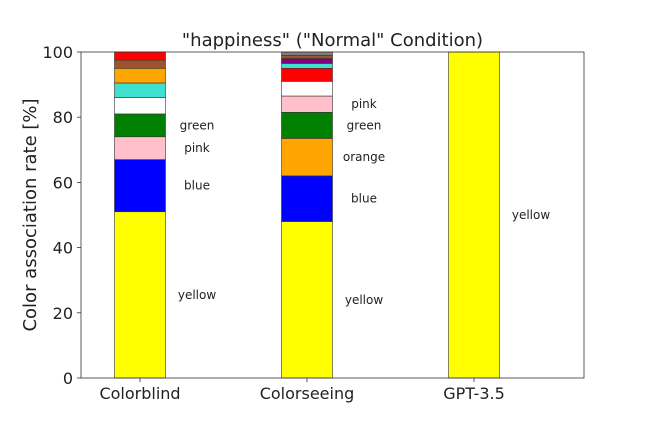 This screenshot has height=432, width=648. I want to click on y-tick-label: 100, so click(57, 52).